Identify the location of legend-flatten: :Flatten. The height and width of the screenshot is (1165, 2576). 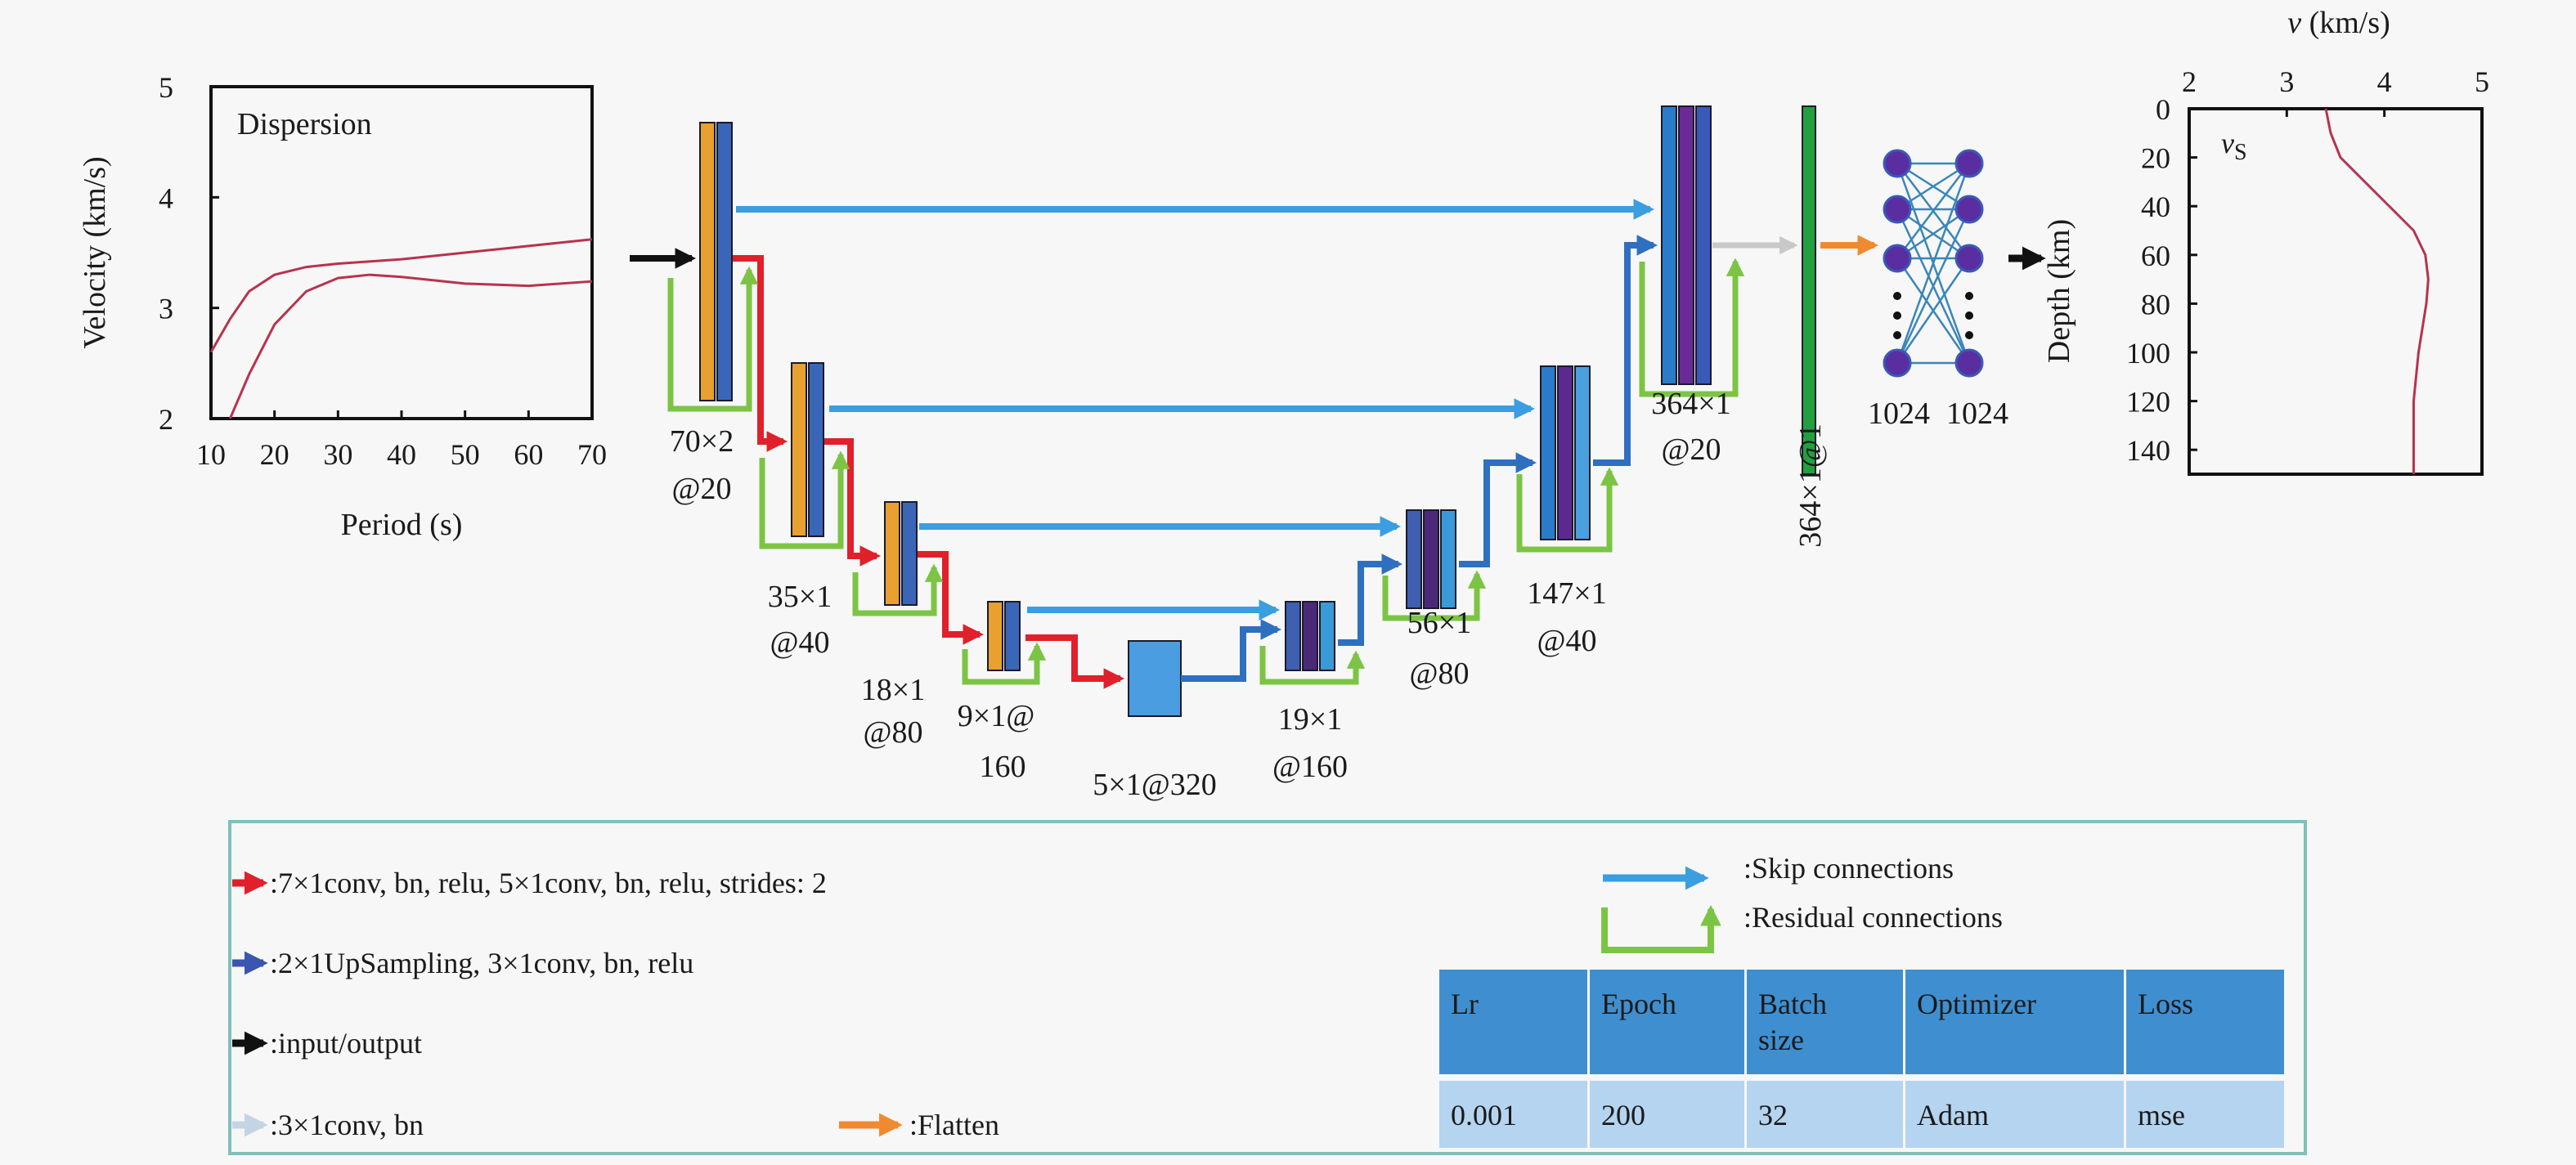
(954, 1125).